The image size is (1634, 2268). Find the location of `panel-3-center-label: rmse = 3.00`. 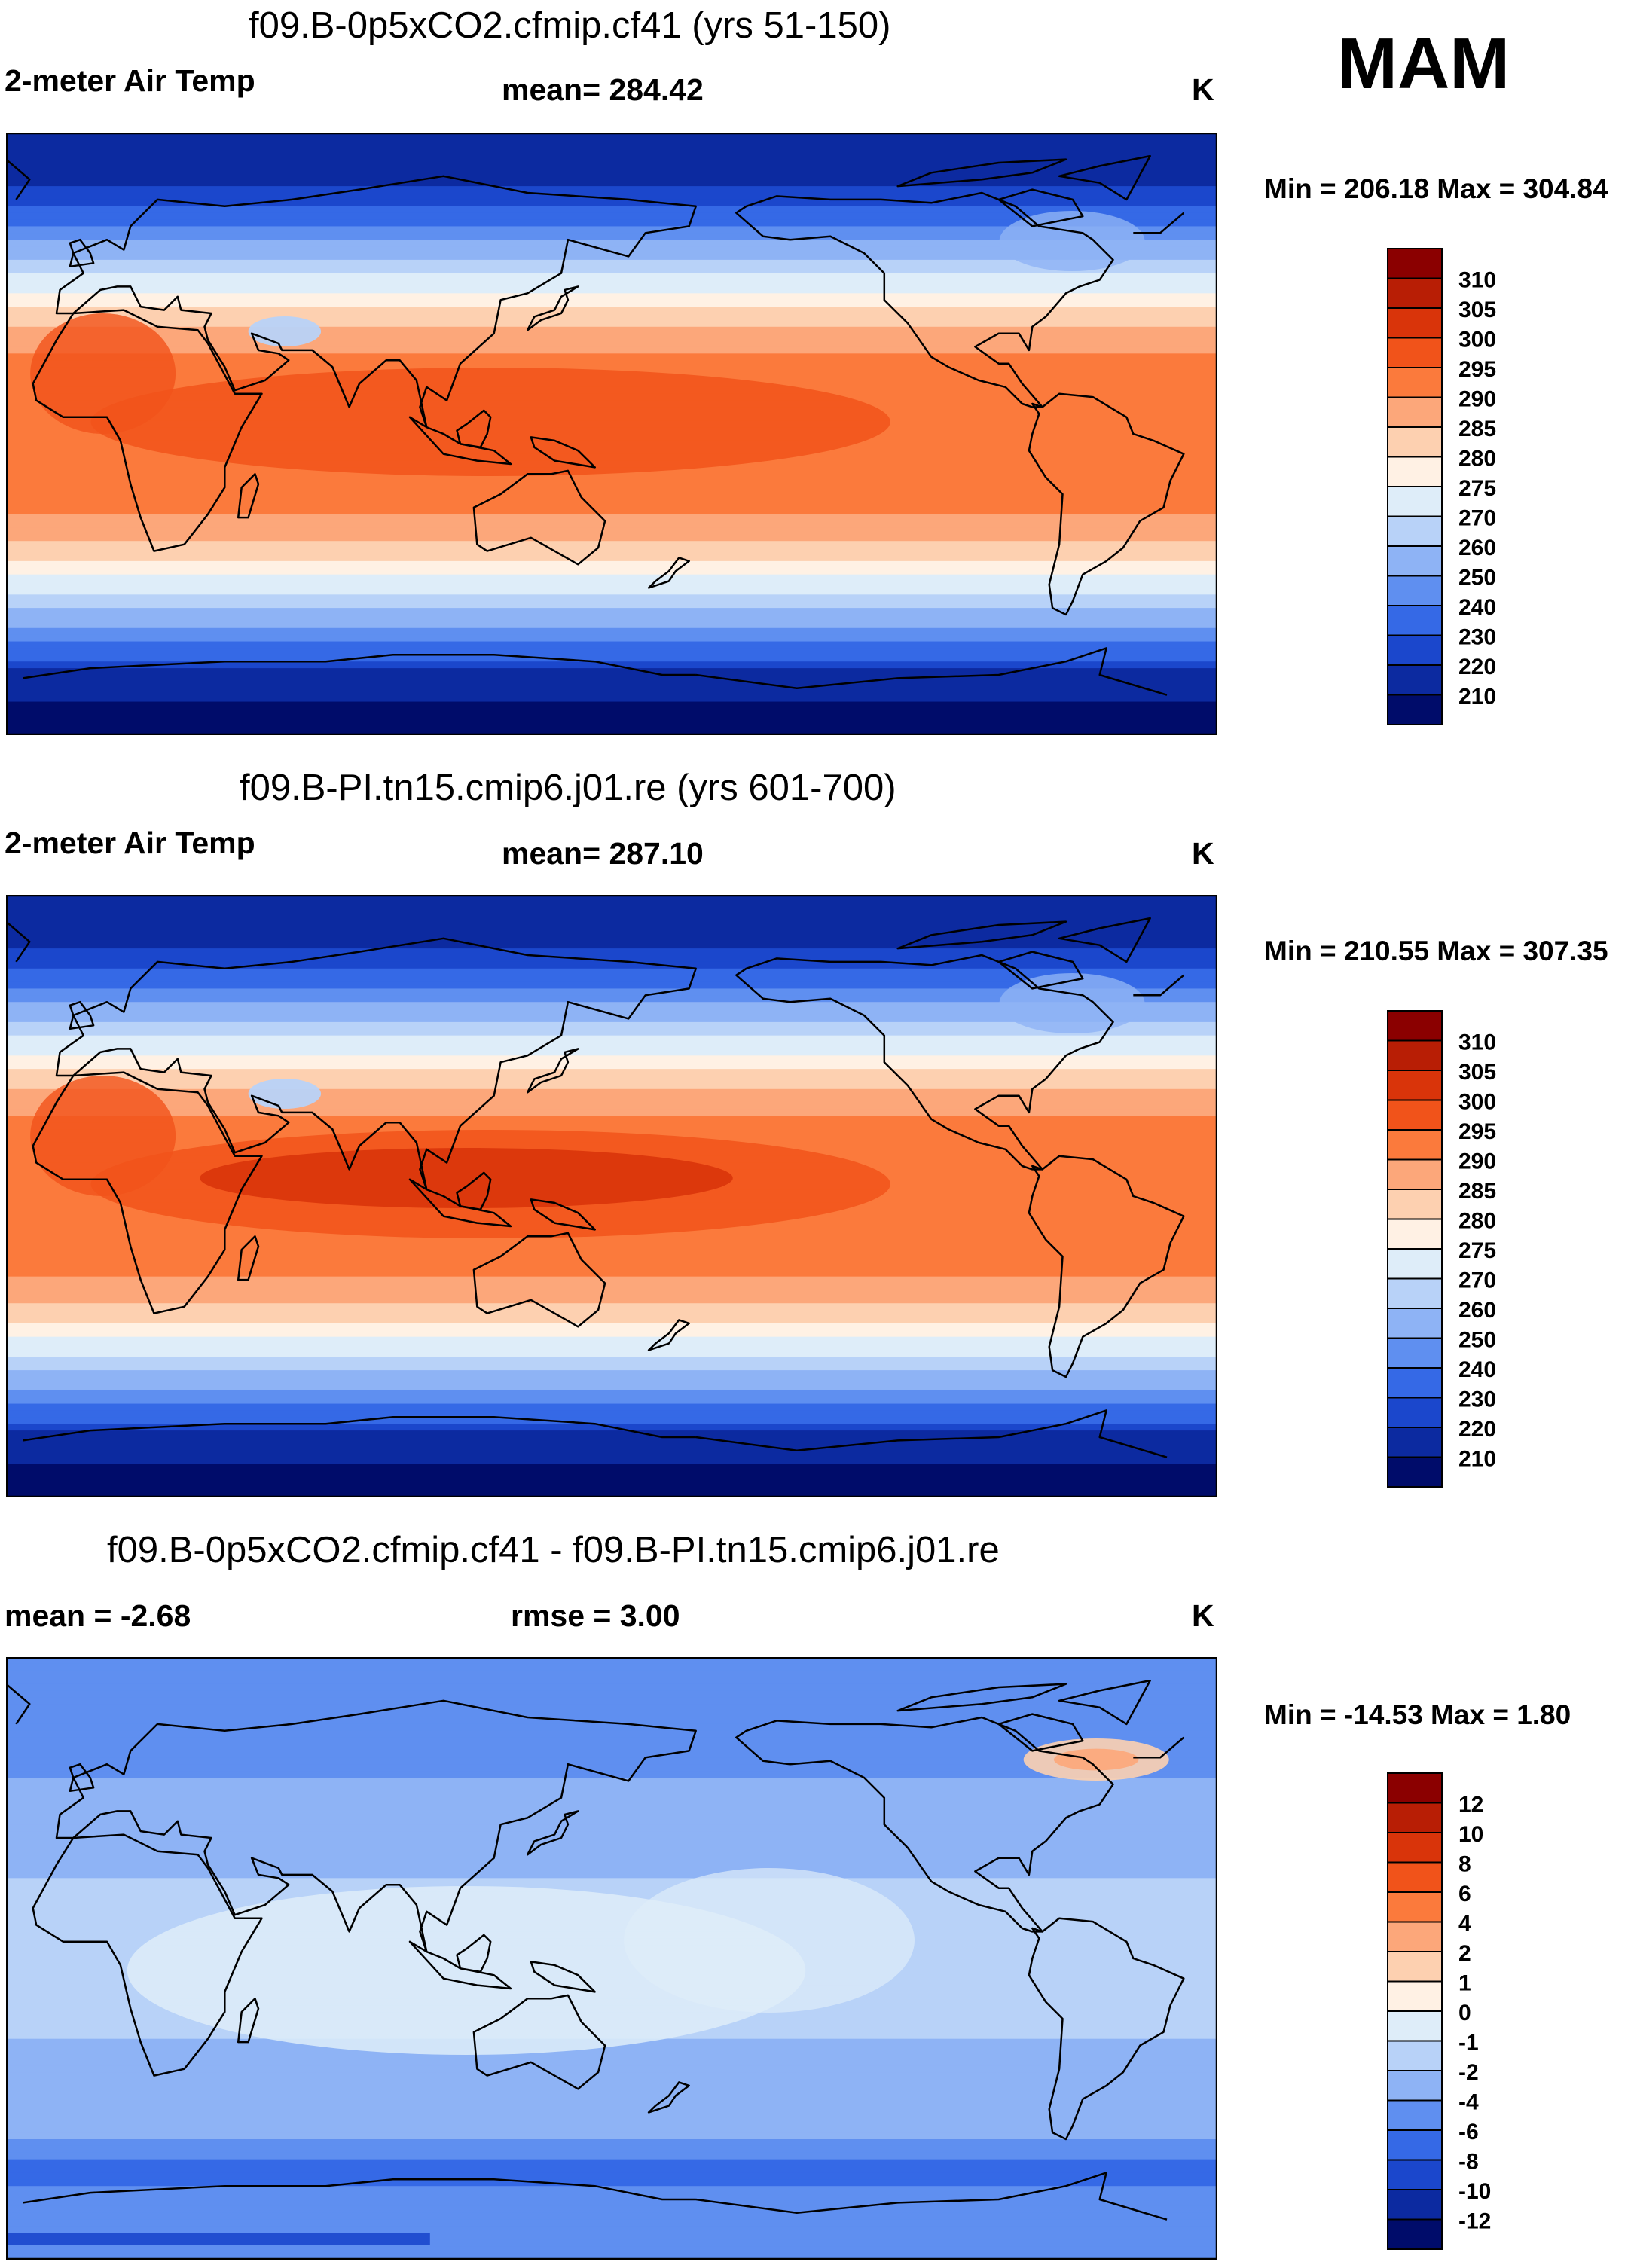

panel-3-center-label: rmse = 3.00 is located at coordinates (595, 1616).